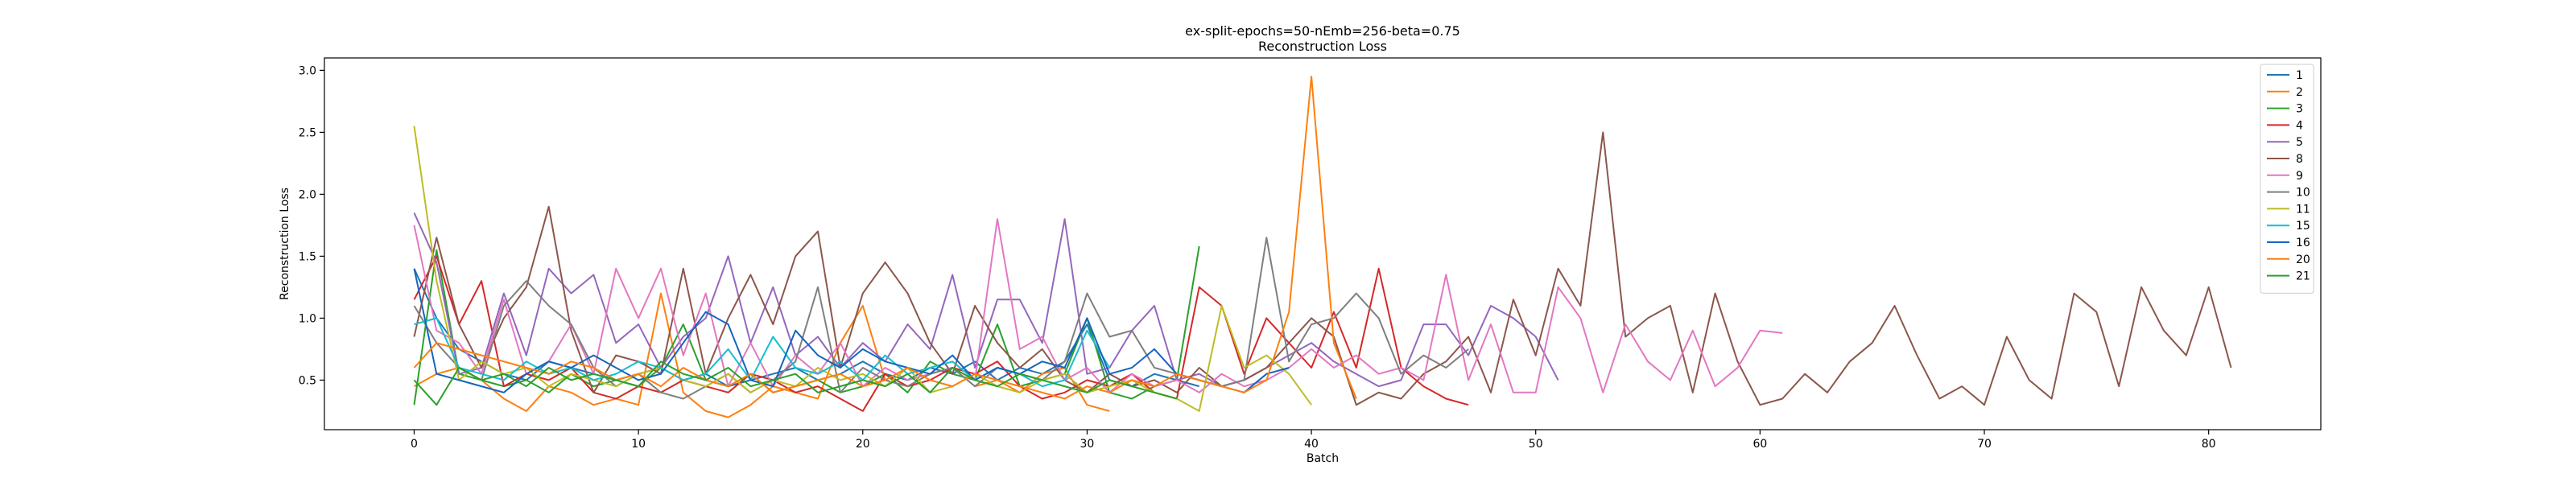 The height and width of the screenshot is (486, 2576). What do you see at coordinates (1759, 444) in the screenshot?
I see `x-tick-label: 60` at bounding box center [1759, 444].